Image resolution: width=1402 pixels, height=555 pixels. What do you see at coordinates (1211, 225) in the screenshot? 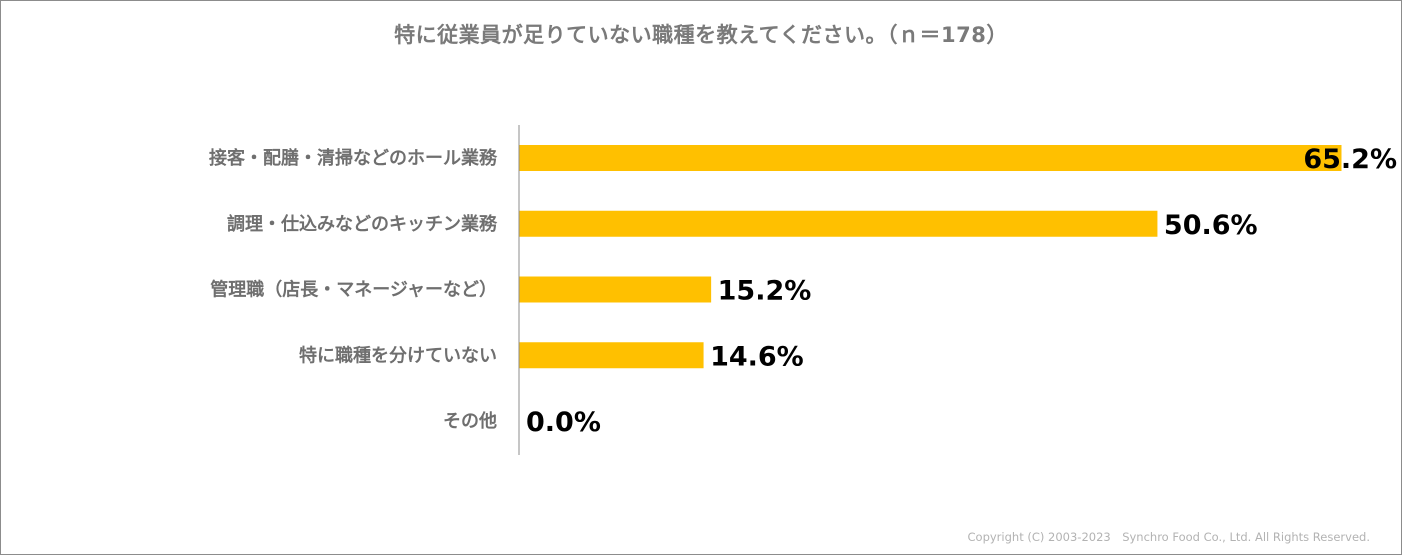
I see `value-label: 50.6%` at bounding box center [1211, 225].